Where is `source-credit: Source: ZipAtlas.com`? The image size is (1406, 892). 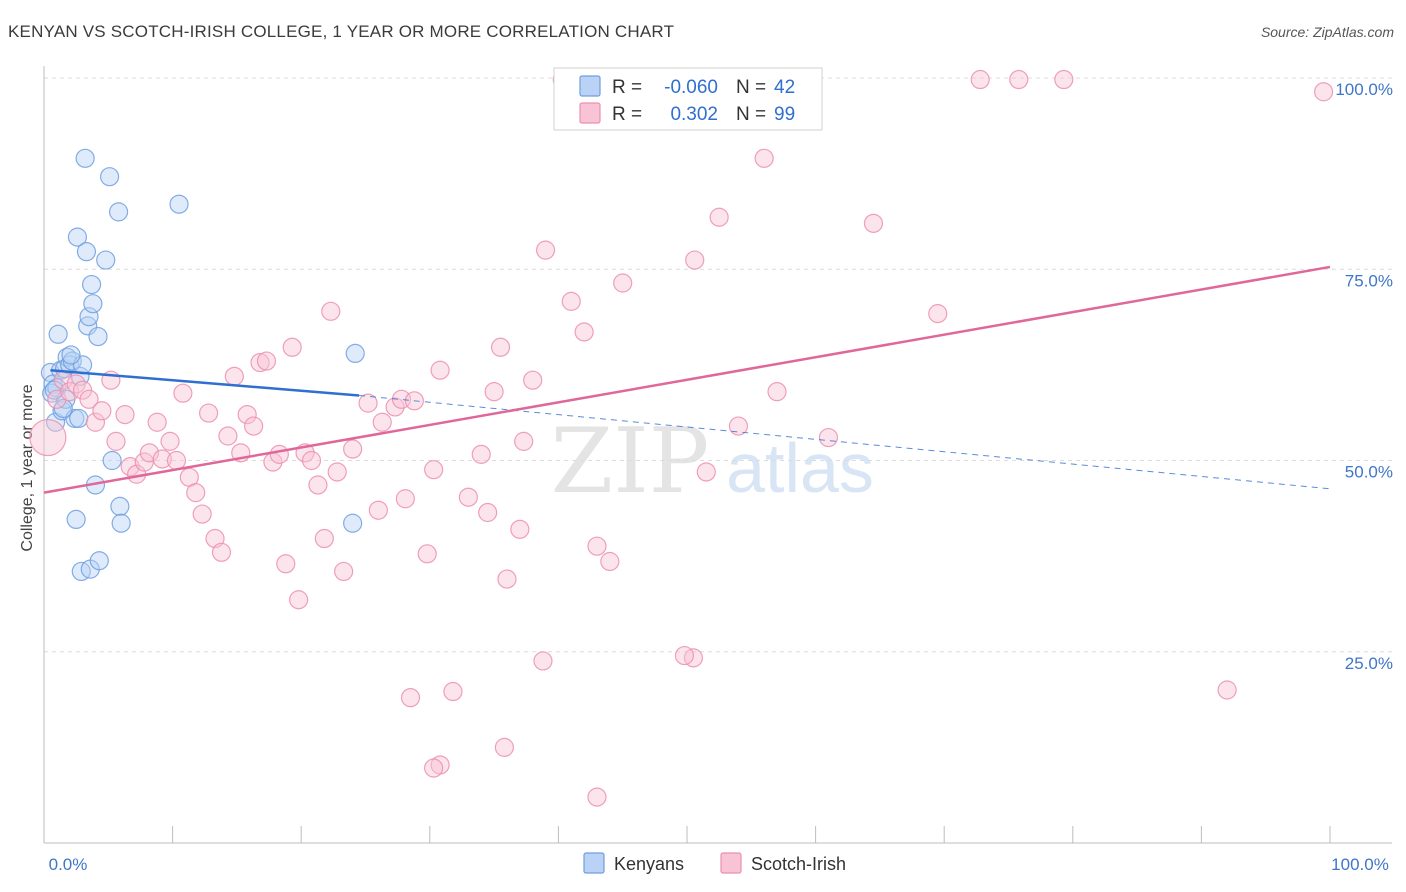 source-credit: Source: ZipAtlas.com is located at coordinates (1327, 32).